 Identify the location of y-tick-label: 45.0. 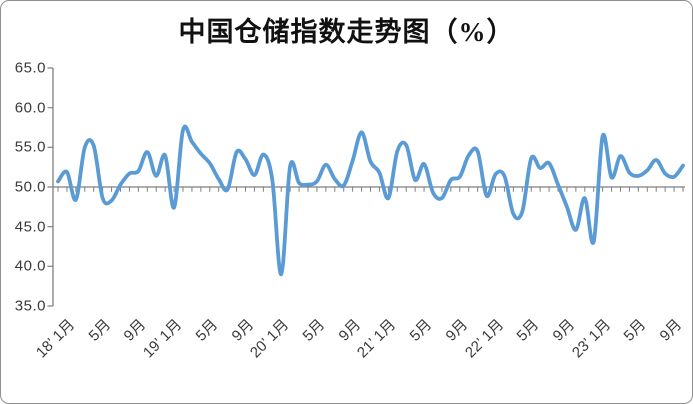
(30, 227).